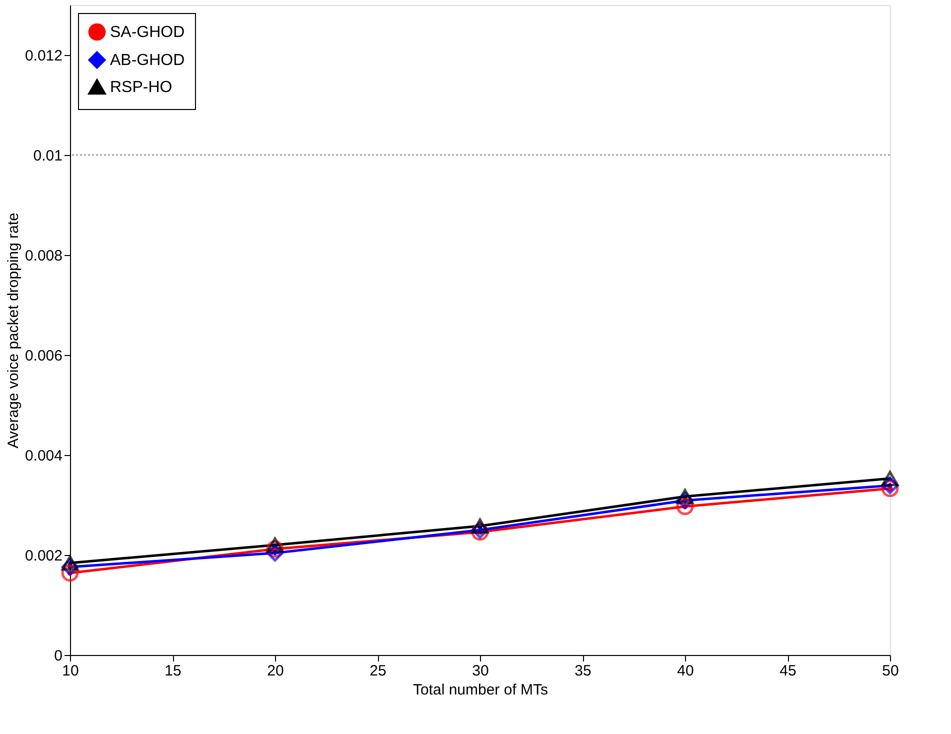 Image resolution: width=951 pixels, height=734 pixels. What do you see at coordinates (583, 671) in the screenshot?
I see `x-tick-label: 35` at bounding box center [583, 671].